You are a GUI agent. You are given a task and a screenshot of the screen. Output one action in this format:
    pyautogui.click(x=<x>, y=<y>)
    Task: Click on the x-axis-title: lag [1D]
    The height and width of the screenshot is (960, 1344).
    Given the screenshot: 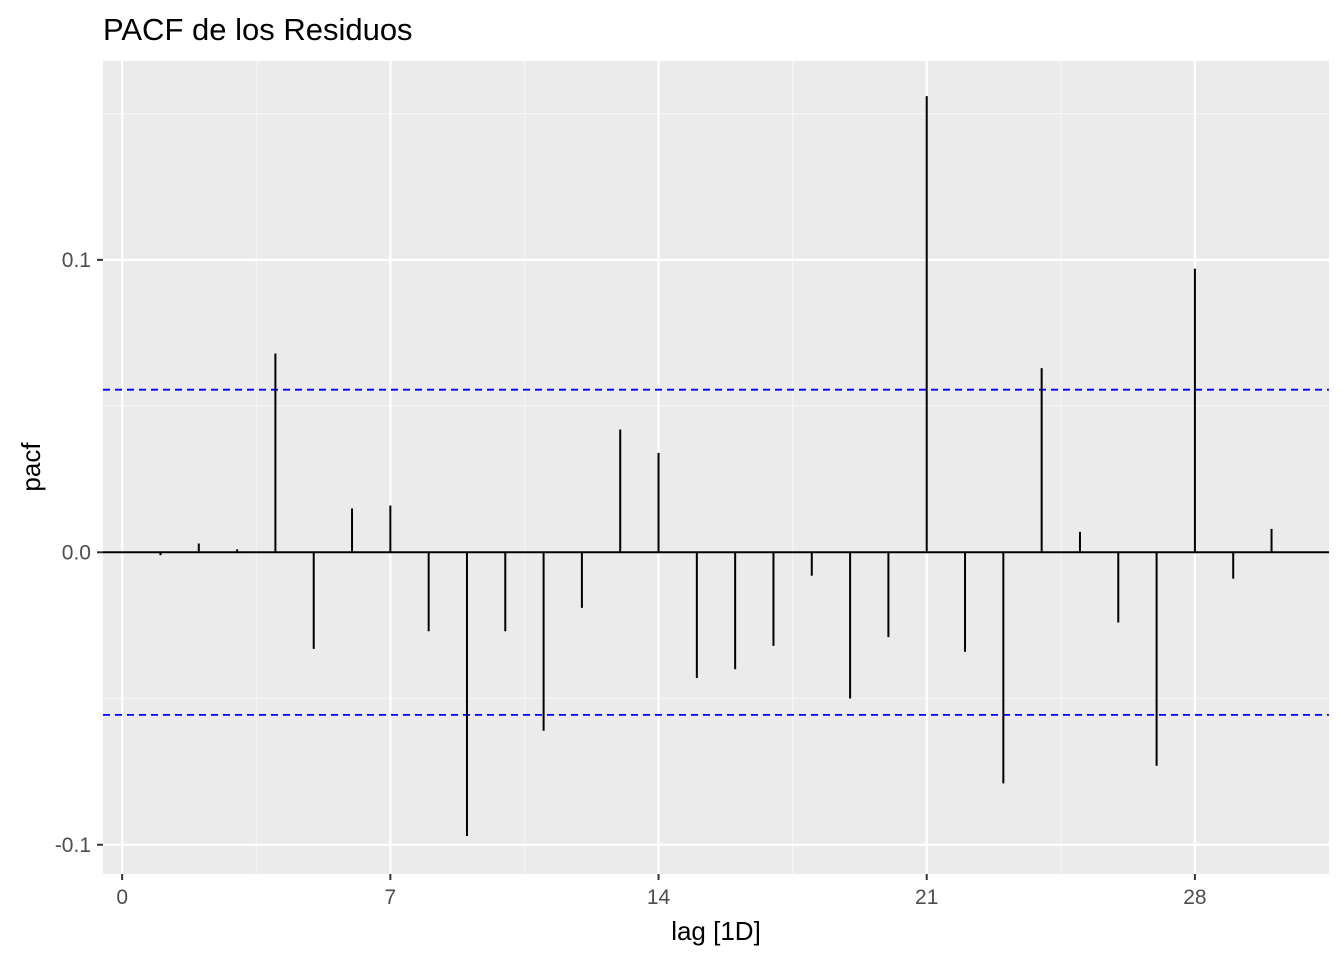 What is the action you would take?
    pyautogui.click(x=716, y=931)
    